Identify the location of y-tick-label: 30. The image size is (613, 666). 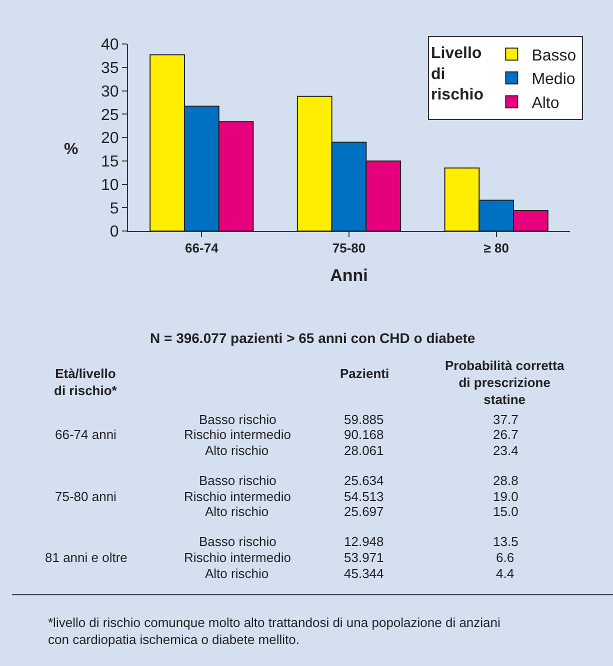
(110, 91).